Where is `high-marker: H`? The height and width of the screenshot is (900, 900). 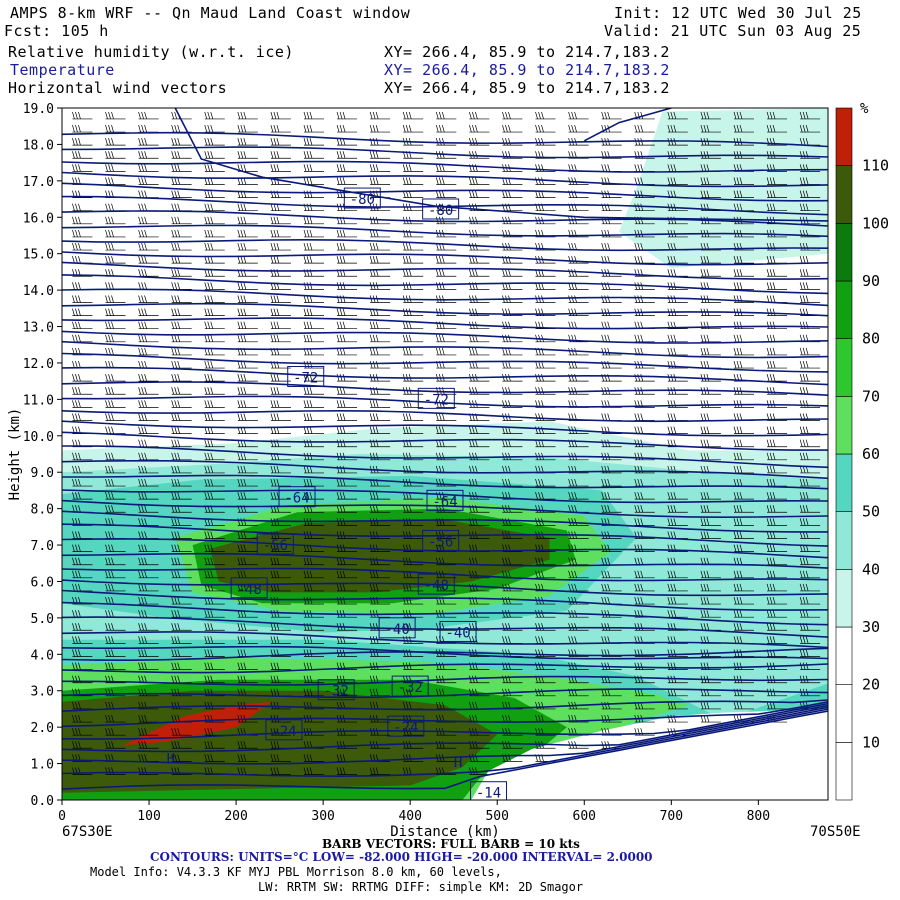 high-marker: H is located at coordinates (458, 763).